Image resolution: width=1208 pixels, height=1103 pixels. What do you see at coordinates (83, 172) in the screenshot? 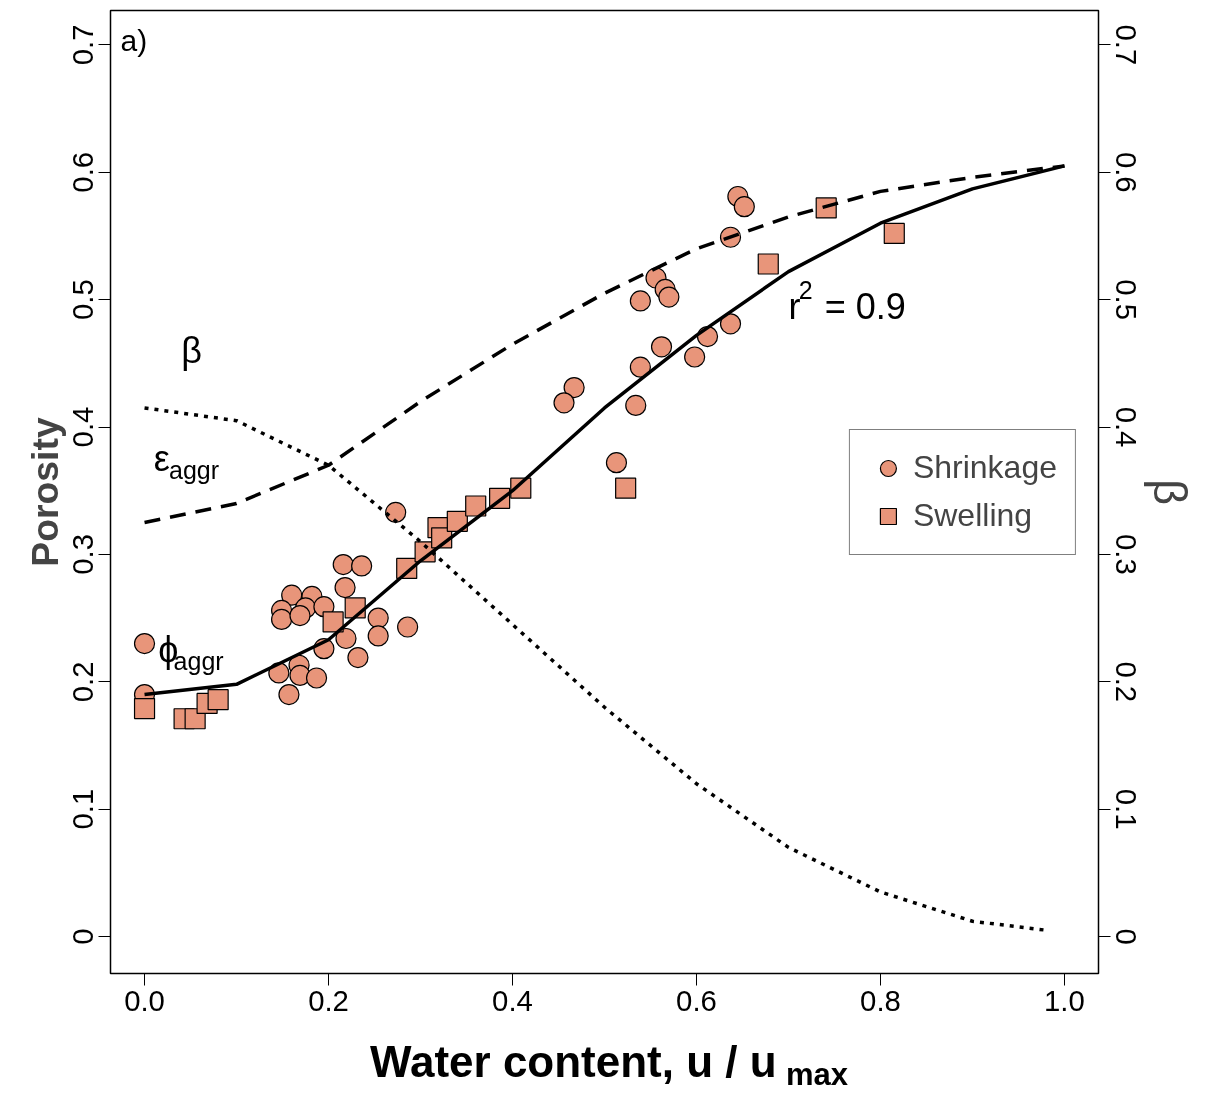
I see `y-tick-label: 0.6` at bounding box center [83, 172].